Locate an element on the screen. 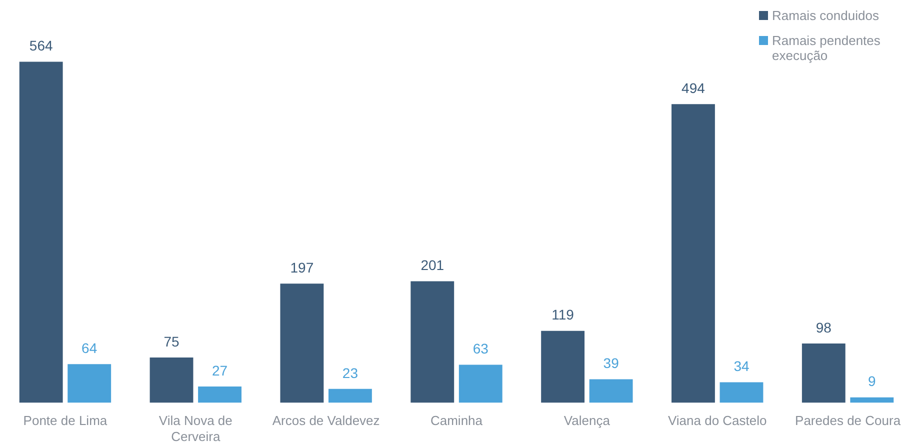  data-label: 27 is located at coordinates (220, 370).